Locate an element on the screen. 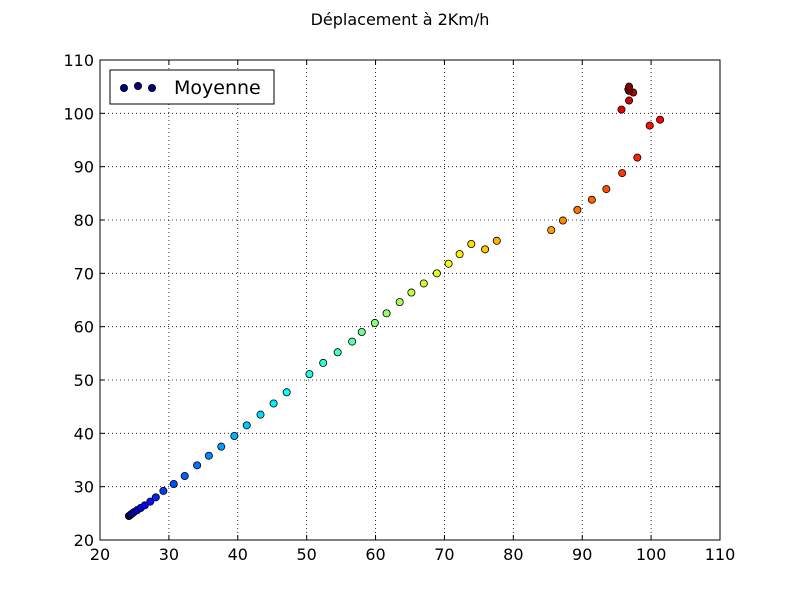 The image size is (800, 600). y-tick-label: 90 is located at coordinates (84, 167).